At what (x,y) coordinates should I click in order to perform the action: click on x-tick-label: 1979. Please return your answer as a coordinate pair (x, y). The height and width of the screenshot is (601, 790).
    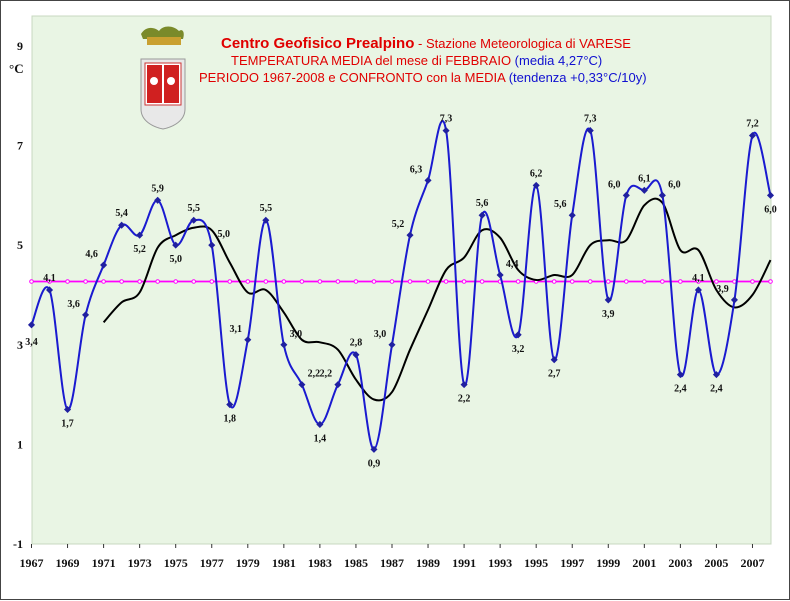
    Looking at the image, I should click on (248, 563).